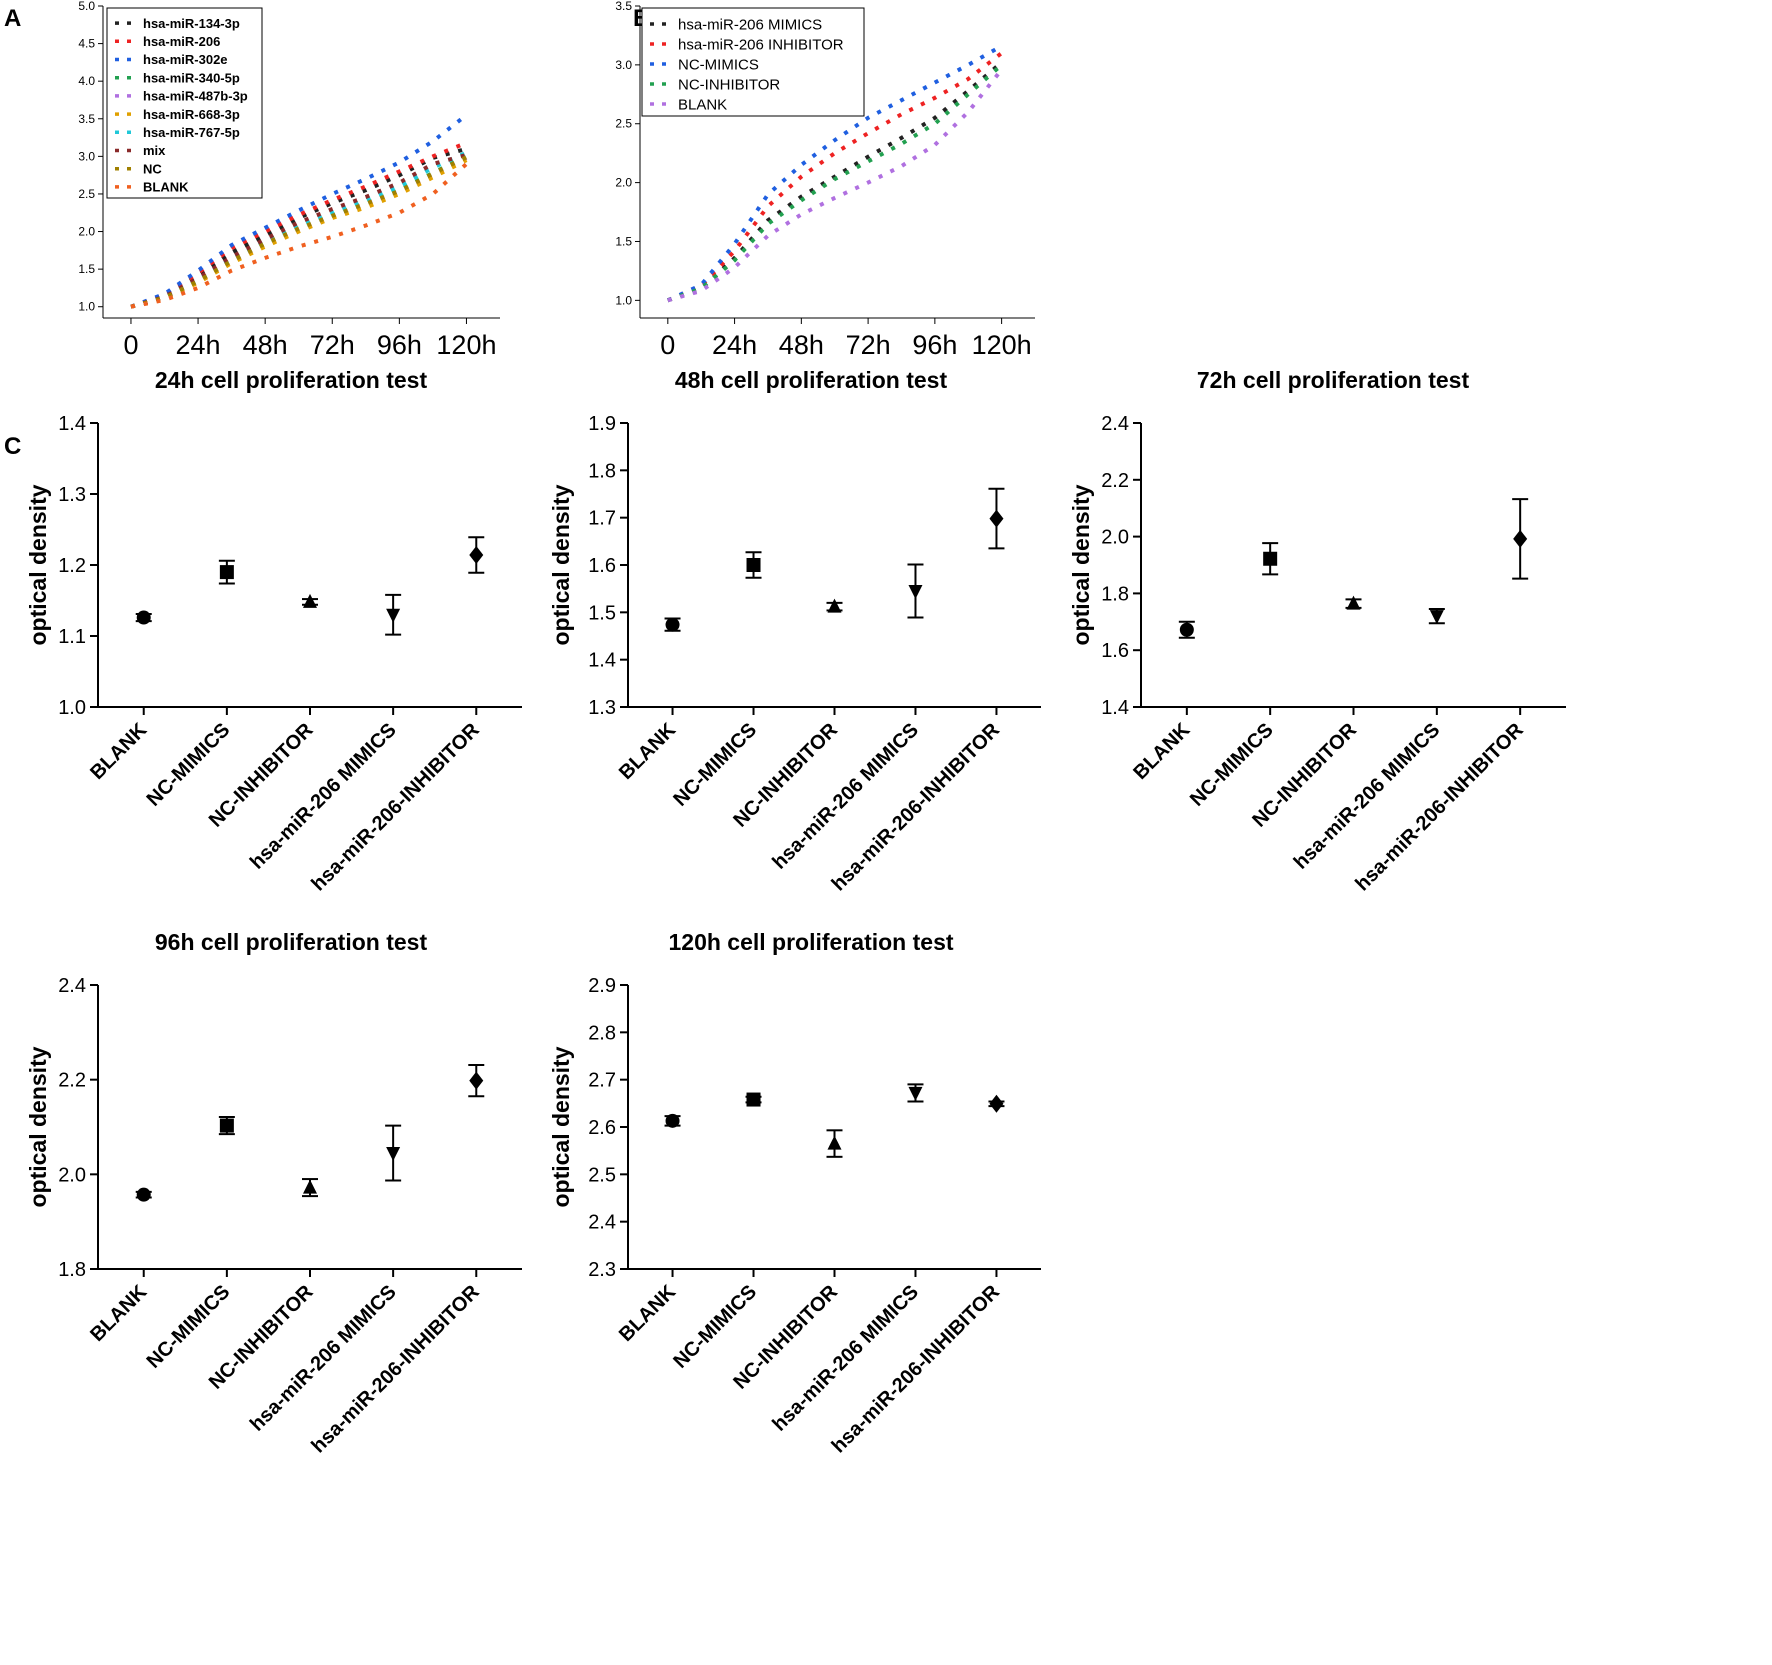 The image size is (1772, 1665). What do you see at coordinates (602, 1033) in the screenshot?
I see `chart-120h-y-tick-label: 2.8` at bounding box center [602, 1033].